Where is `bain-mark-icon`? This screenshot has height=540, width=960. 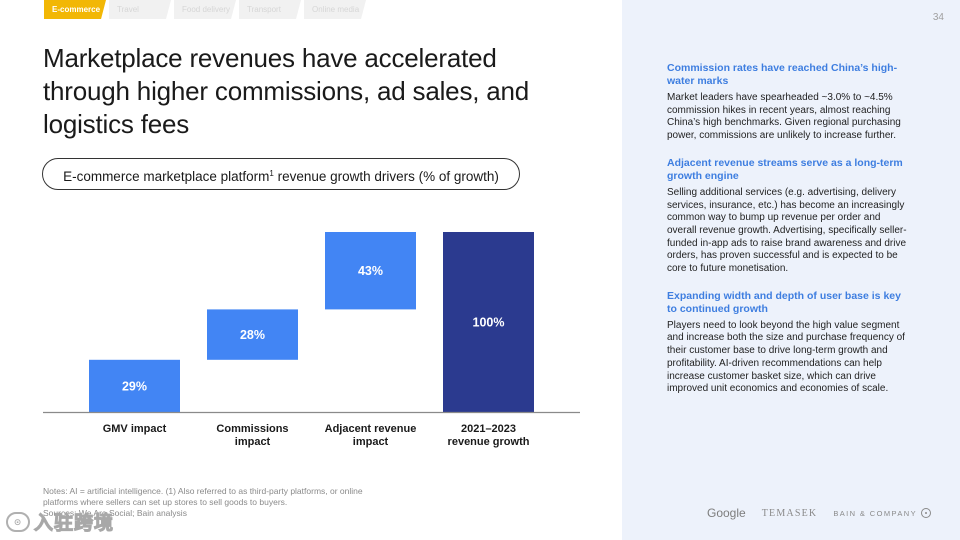 bain-mark-icon is located at coordinates (925, 513).